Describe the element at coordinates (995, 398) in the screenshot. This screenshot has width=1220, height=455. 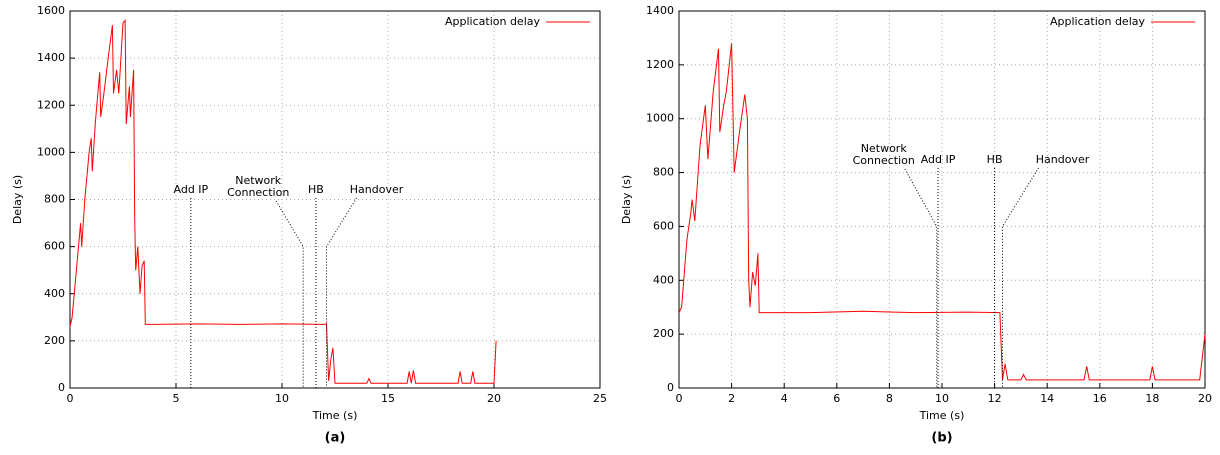
I see `x-tick-label: 12` at that location.